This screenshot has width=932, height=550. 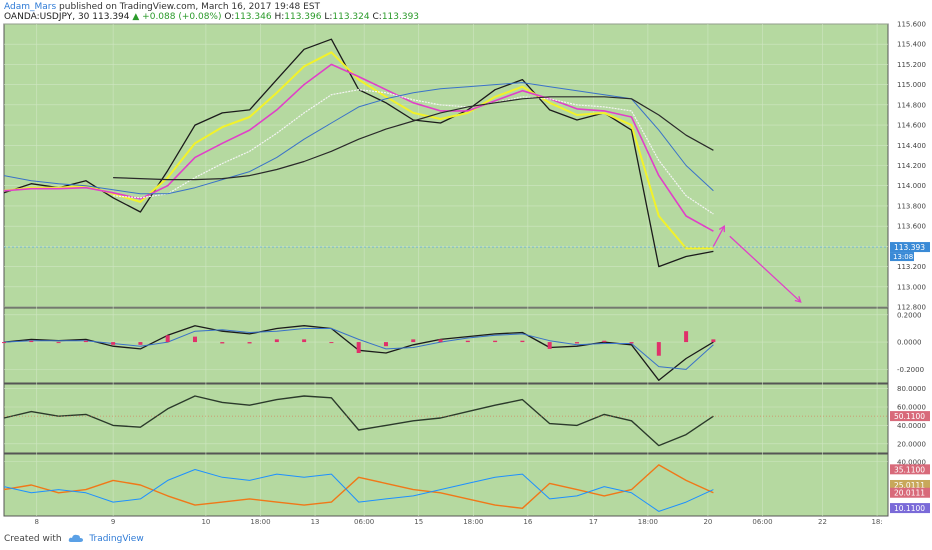 I want to click on x-tick-label: 16, so click(x=527, y=522).